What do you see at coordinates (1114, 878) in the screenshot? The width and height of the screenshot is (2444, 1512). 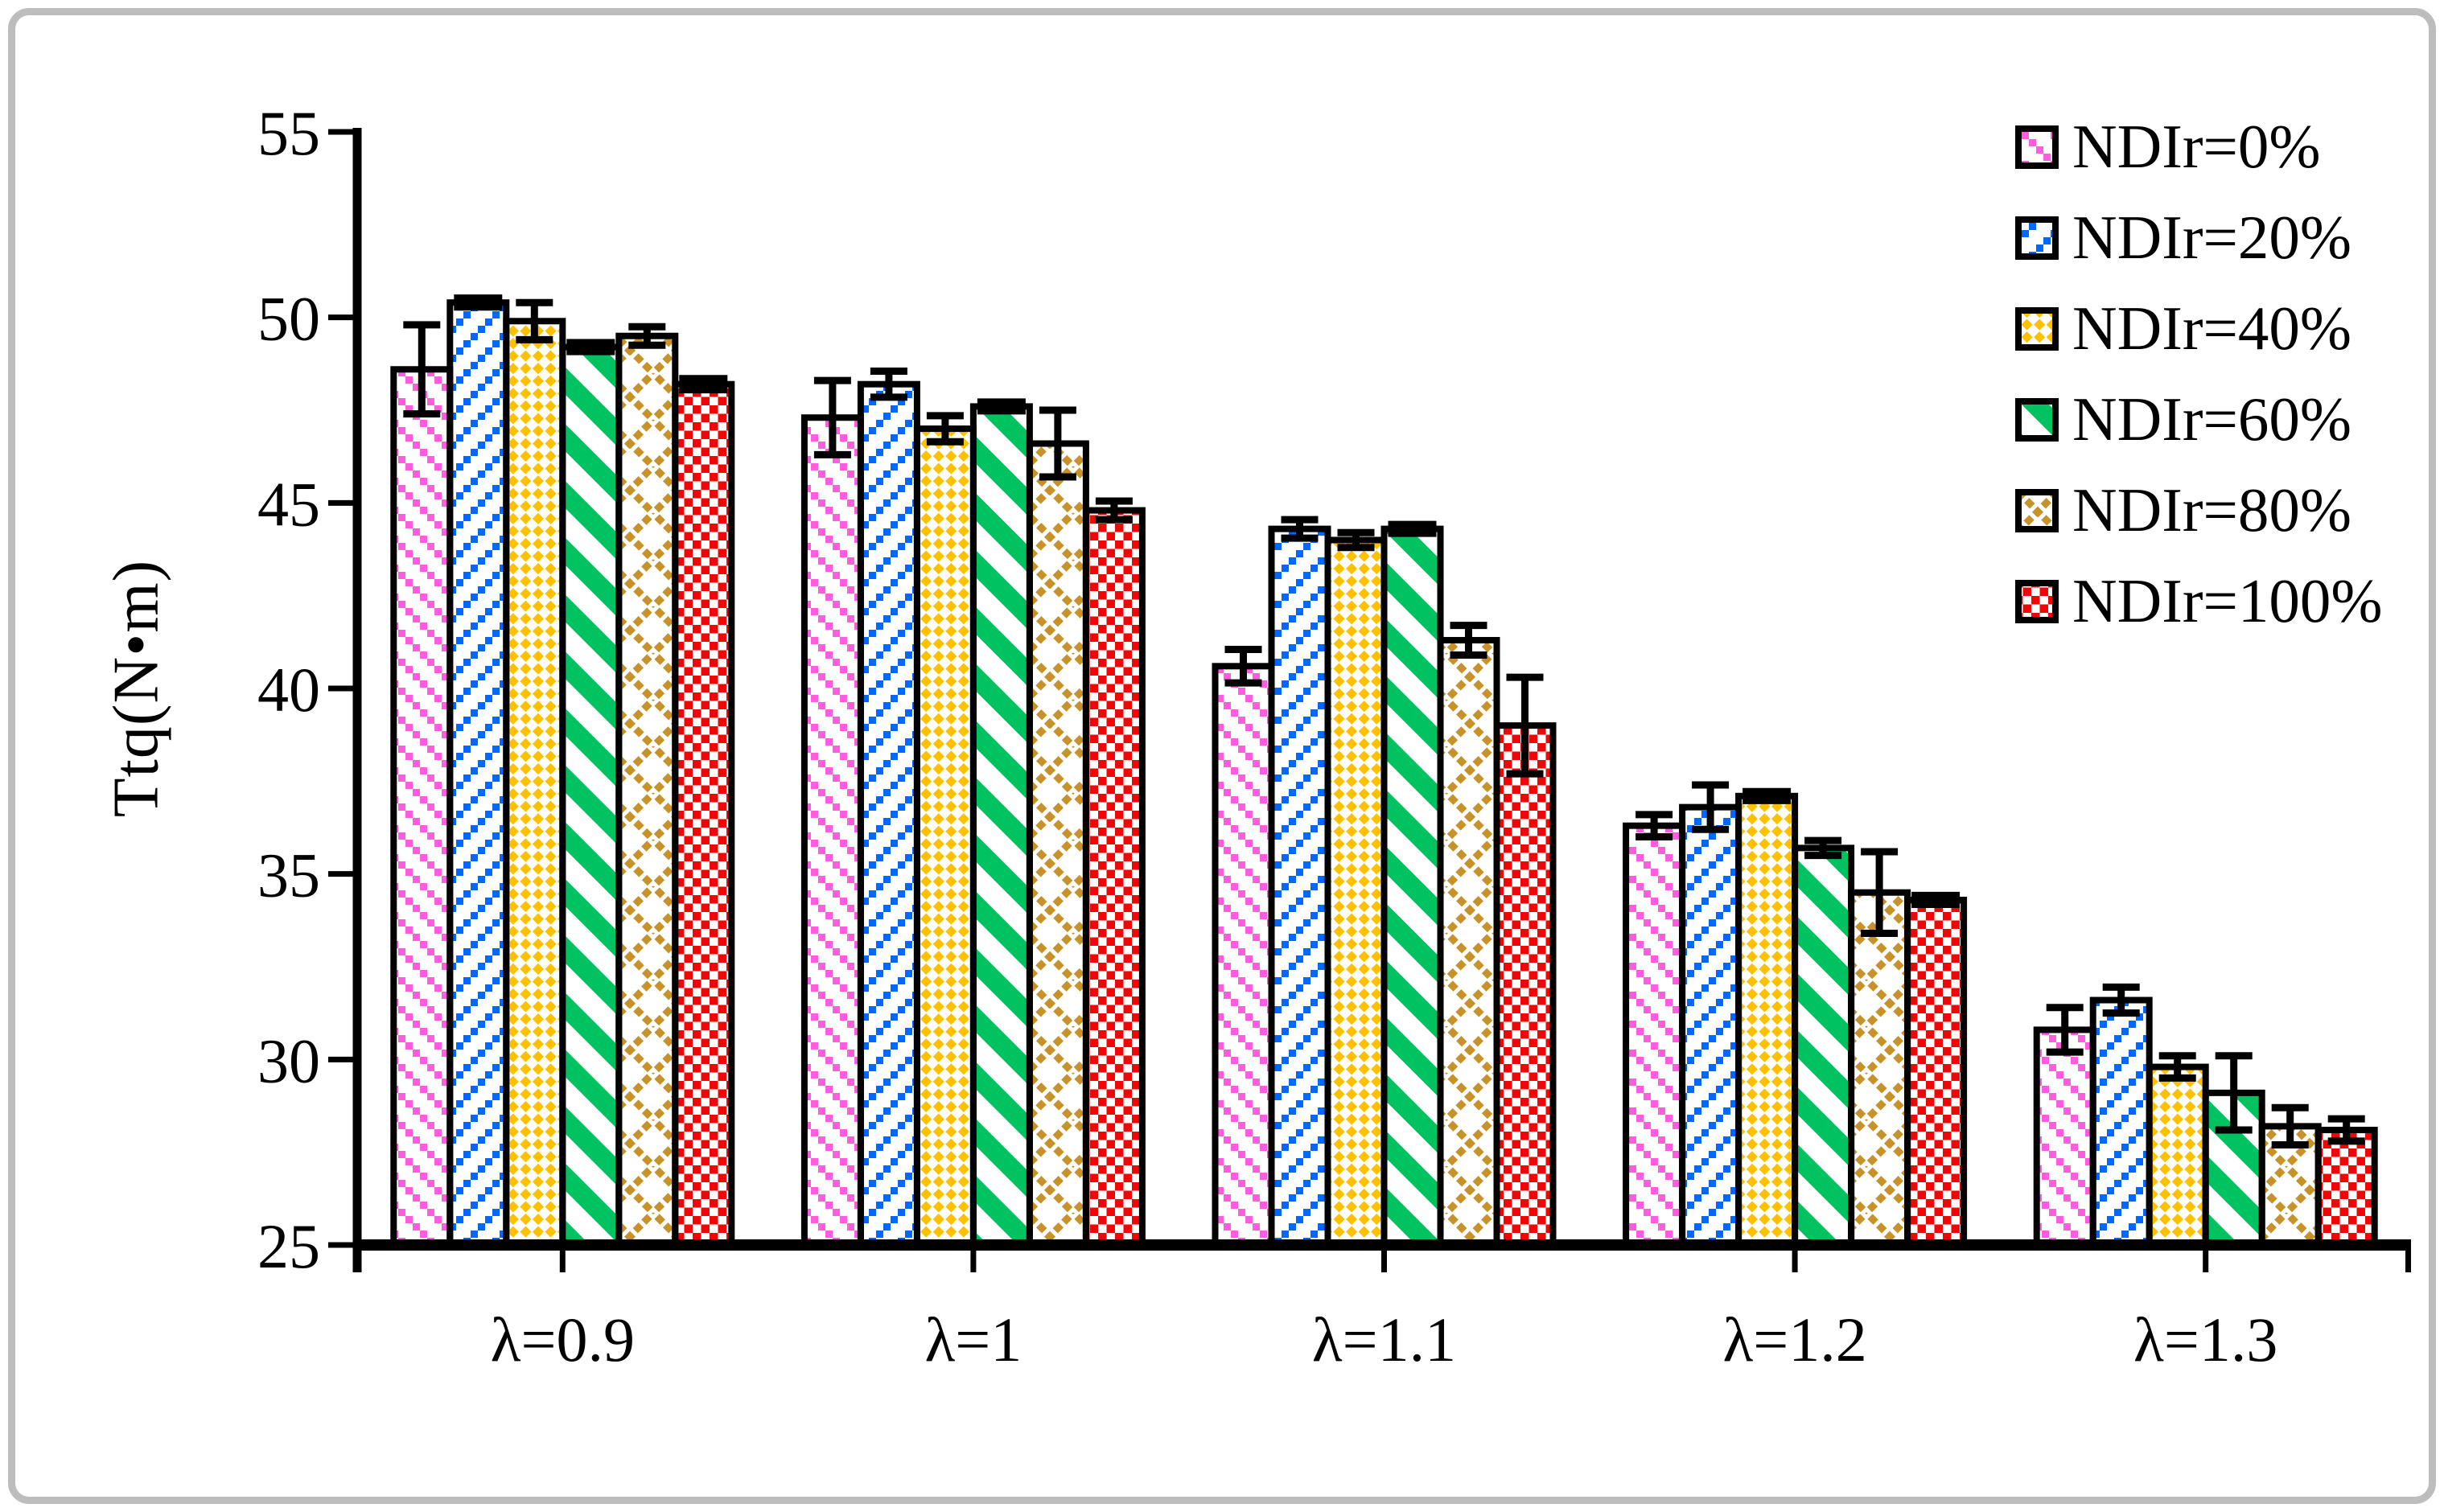 I see `bar-NDIr=100%-λ=1` at bounding box center [1114, 878].